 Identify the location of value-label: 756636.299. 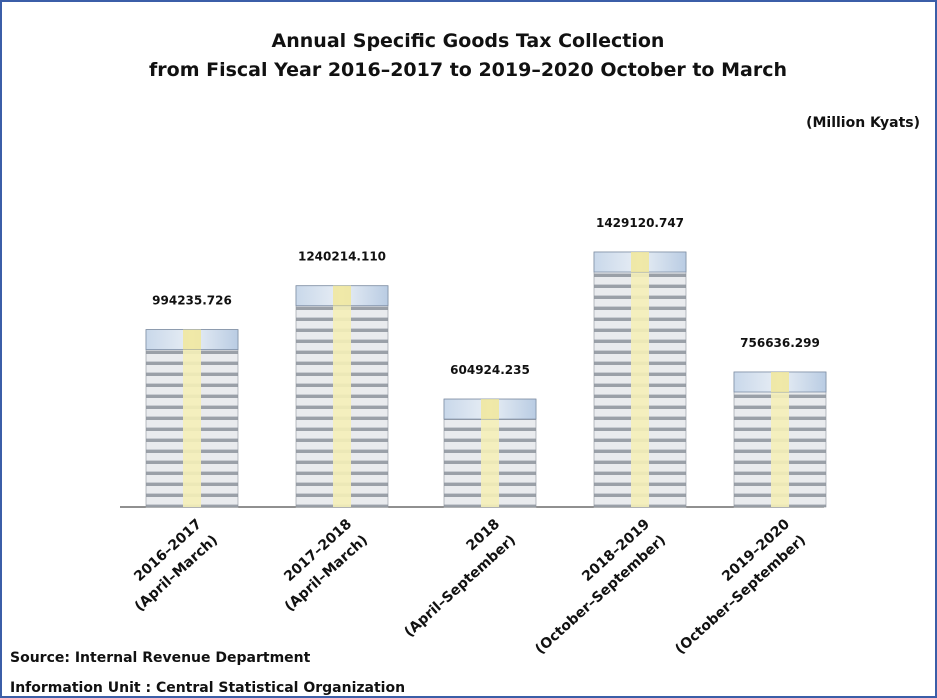
(780, 343).